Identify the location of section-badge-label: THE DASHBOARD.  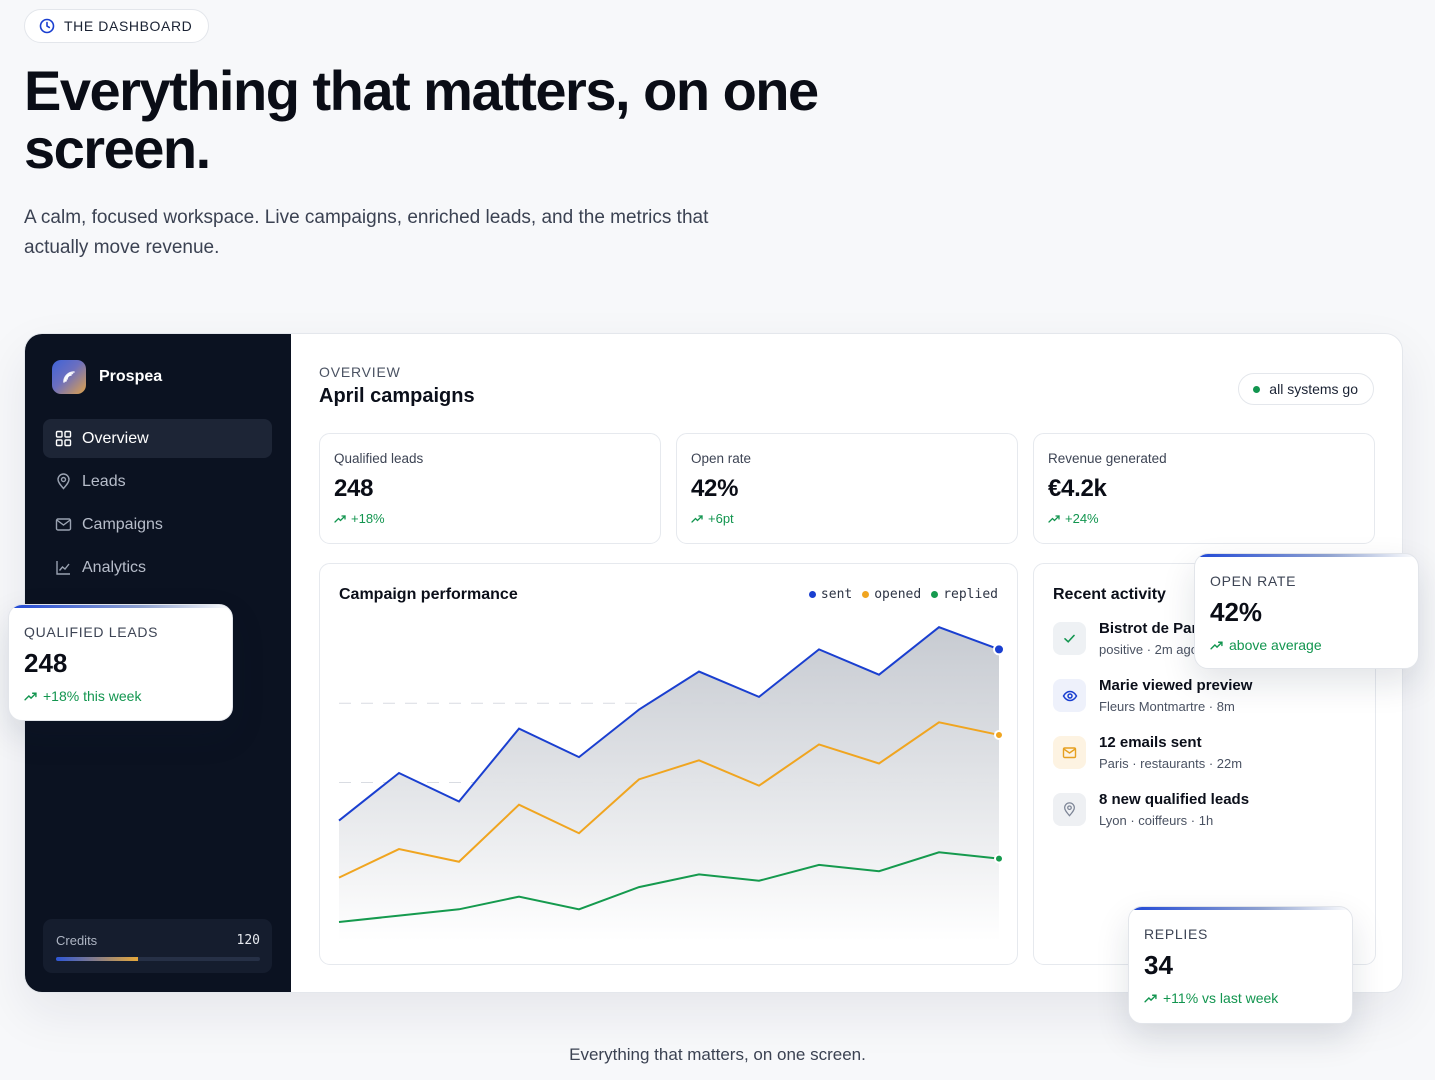
(128, 26).